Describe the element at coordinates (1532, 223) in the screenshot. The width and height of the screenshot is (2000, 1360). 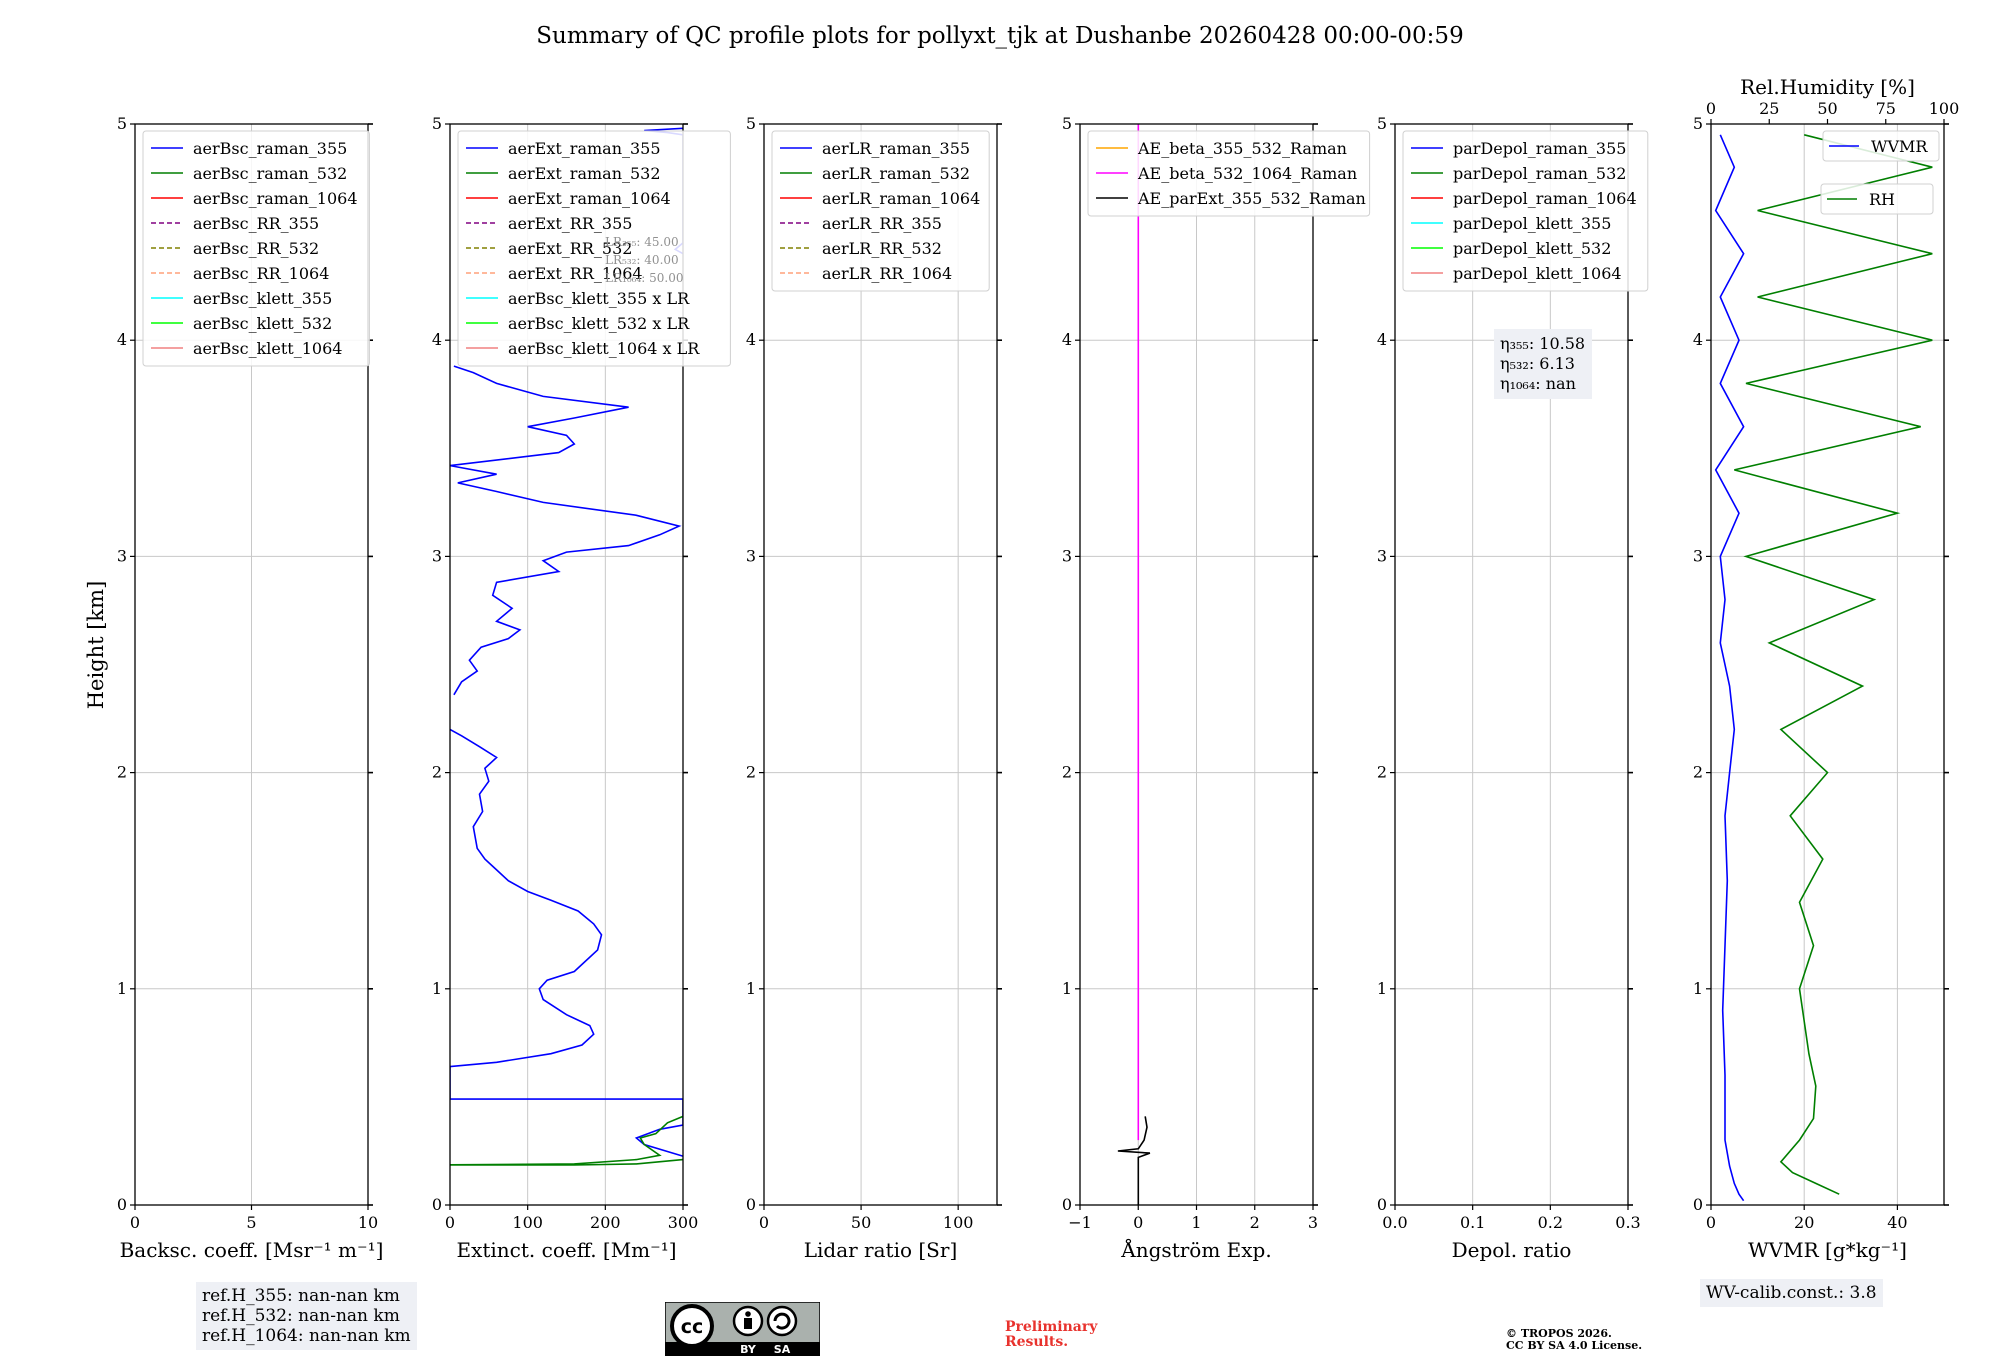
I see `legend-label: parDepol_klett_355` at that location.